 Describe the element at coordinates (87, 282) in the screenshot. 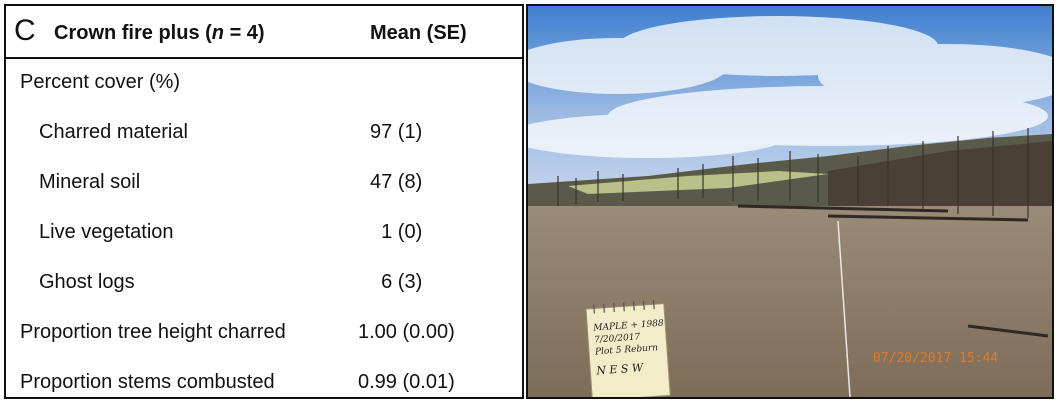

I see `row-label: Ghost logs` at that location.